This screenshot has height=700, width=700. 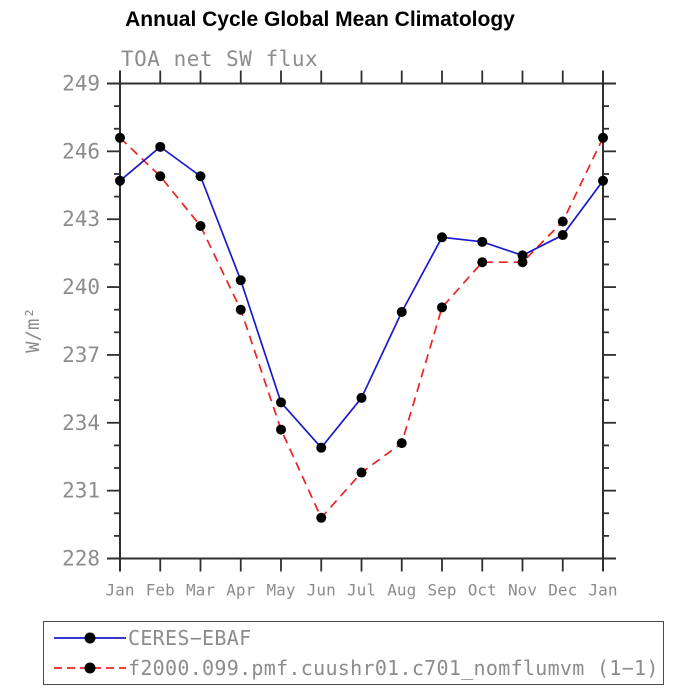 I want to click on chart-title: Annual Cycle Global Mean Climatology, so click(x=320, y=19).